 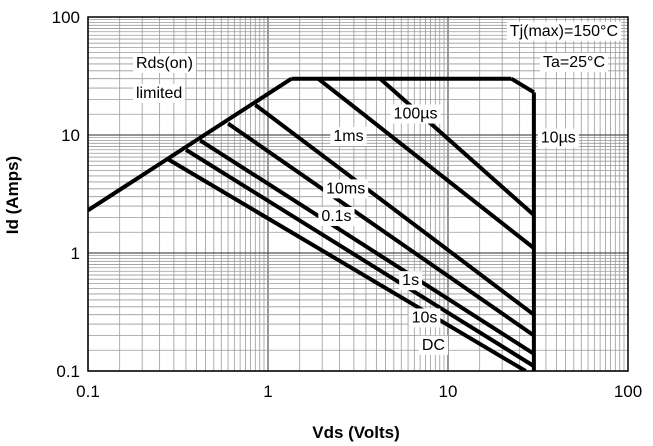 What do you see at coordinates (68, 371) in the screenshot?
I see `y-tick-label: 0.1` at bounding box center [68, 371].